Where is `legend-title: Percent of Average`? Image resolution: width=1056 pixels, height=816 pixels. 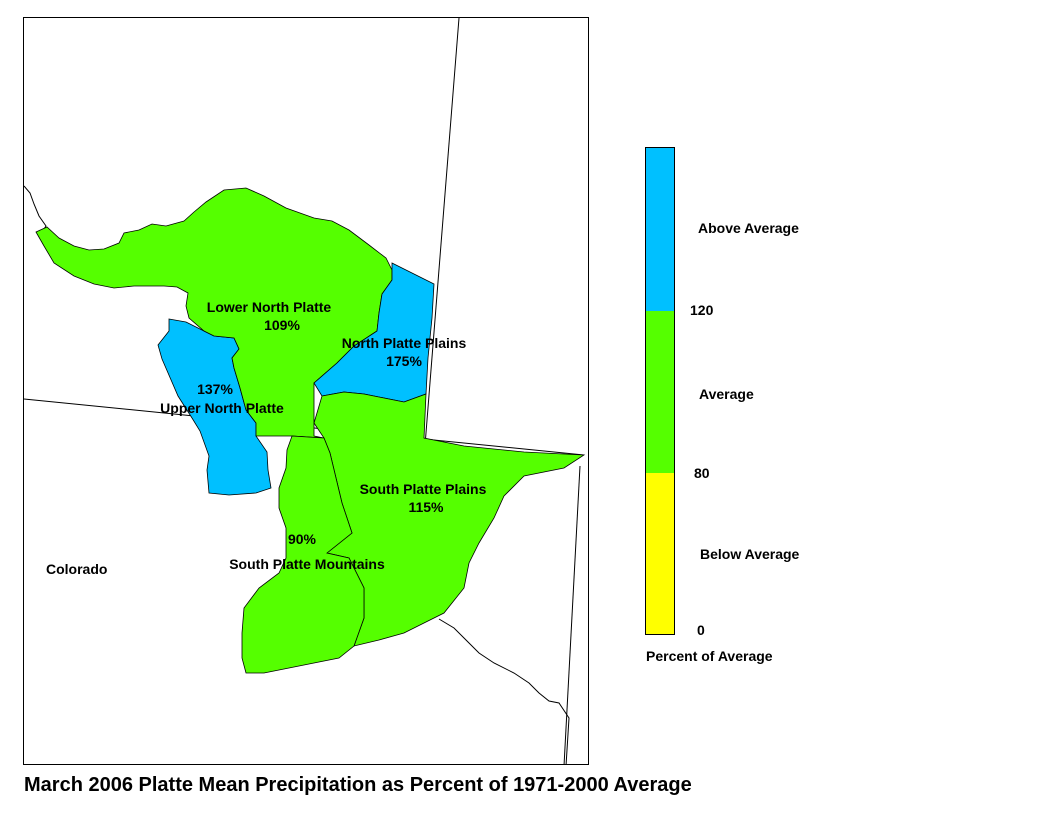 legend-title: Percent of Average is located at coordinates (709, 656).